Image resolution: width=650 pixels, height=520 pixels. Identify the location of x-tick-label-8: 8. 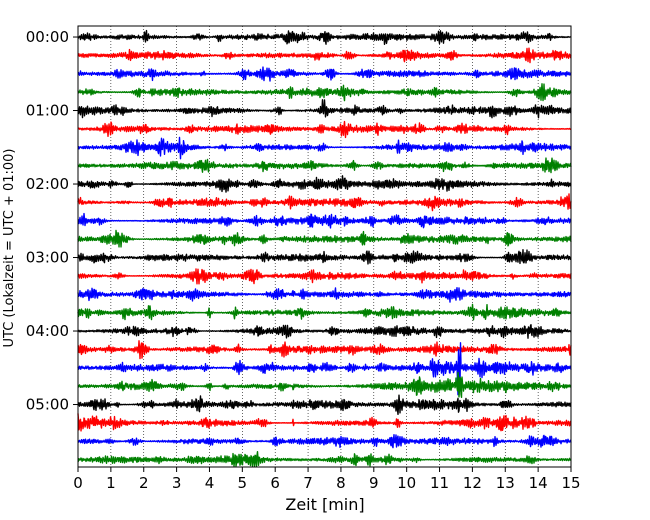
(341, 483).